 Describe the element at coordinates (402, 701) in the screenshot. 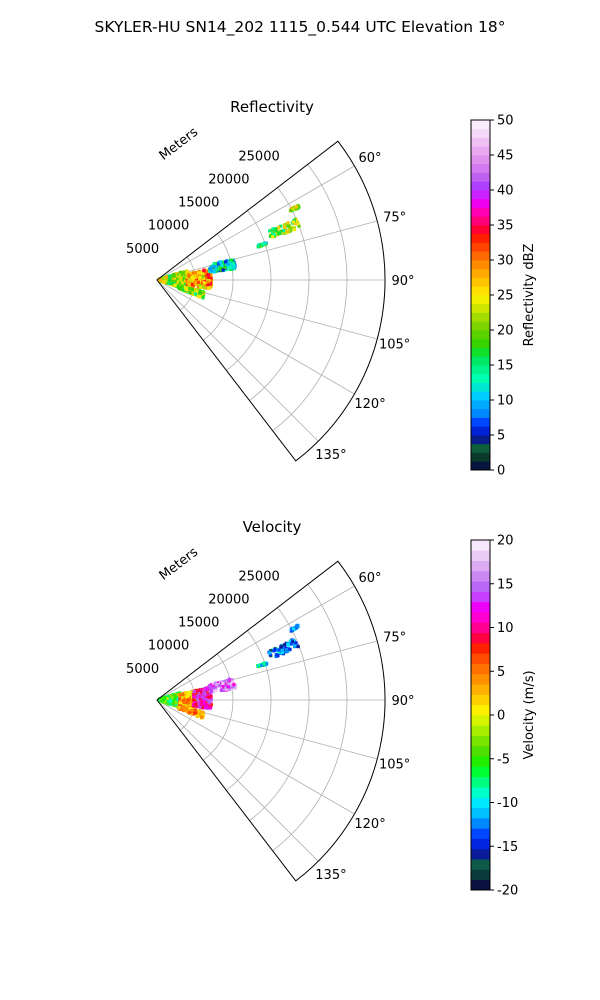

I see `azimuth-tick-label: 90°` at that location.